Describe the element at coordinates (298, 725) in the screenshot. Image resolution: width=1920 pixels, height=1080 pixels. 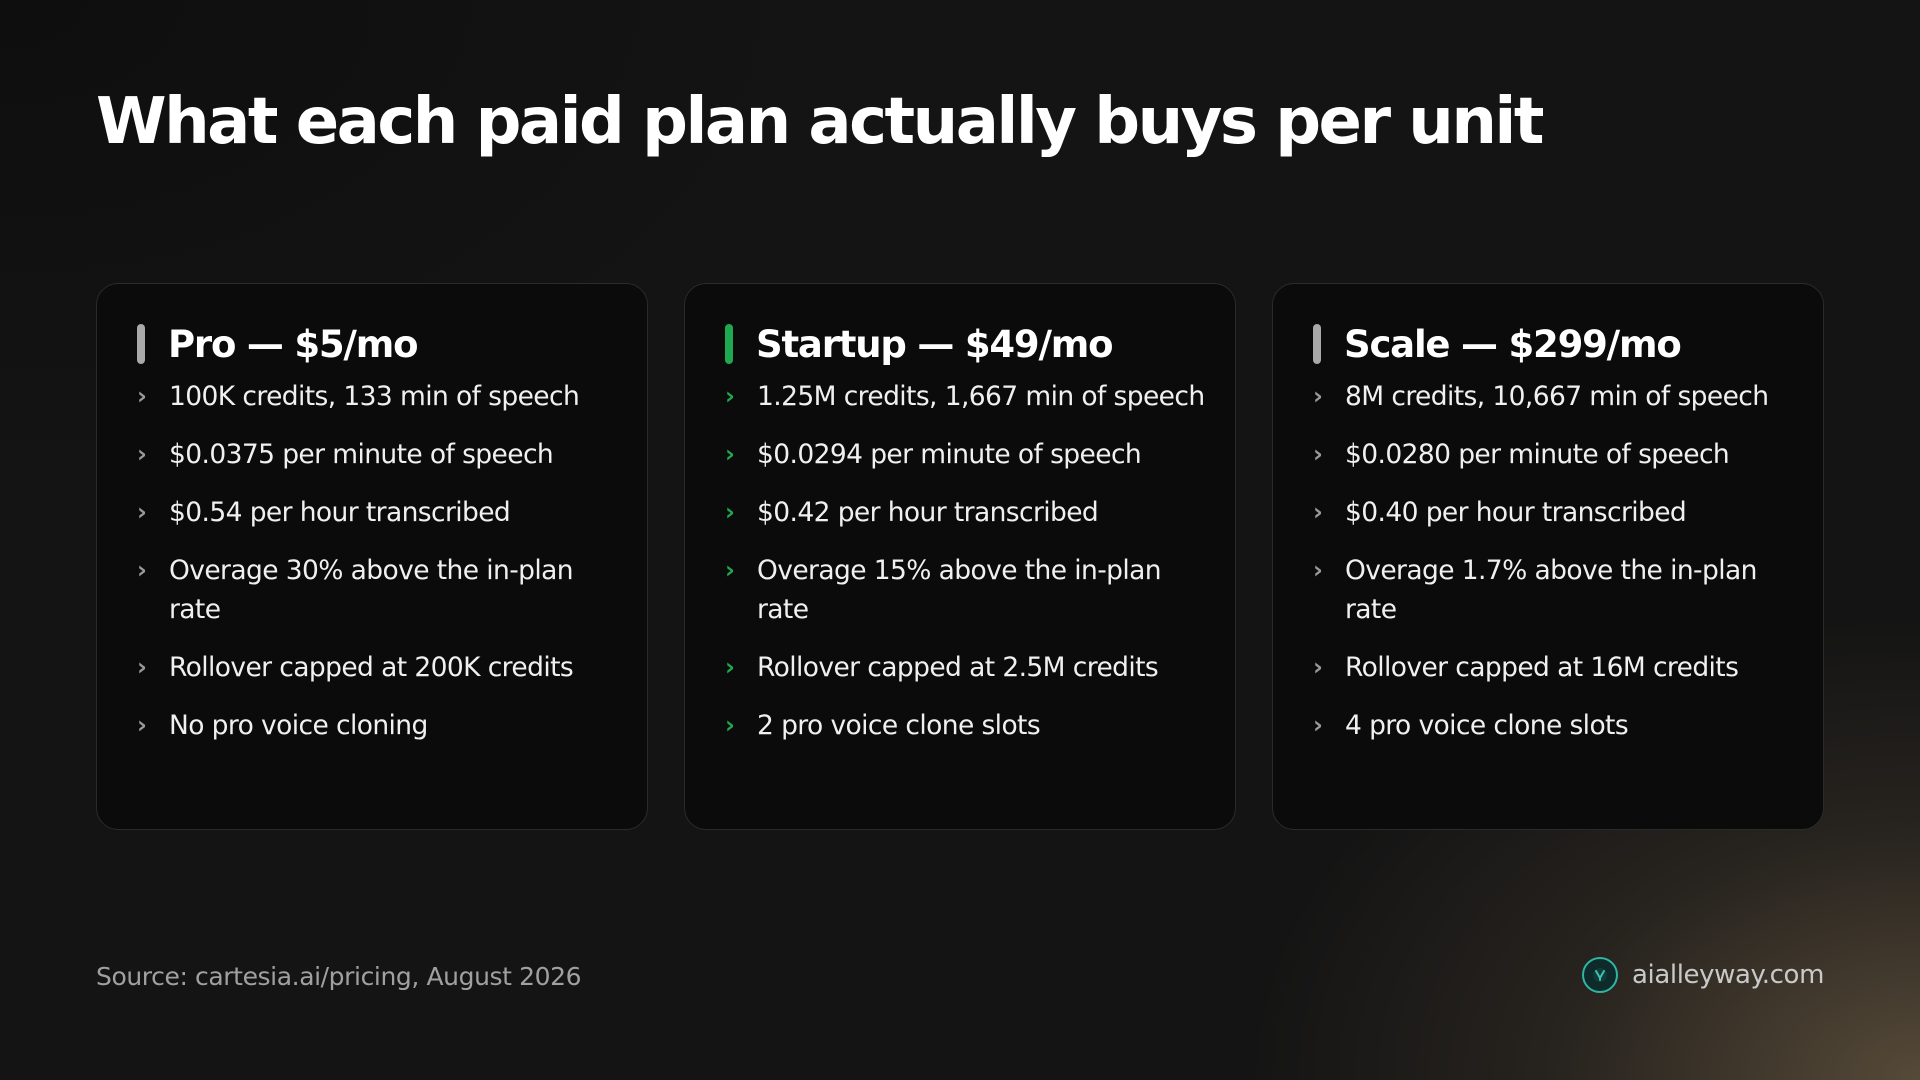
I see `feature-text: No pro voice cloning` at that location.